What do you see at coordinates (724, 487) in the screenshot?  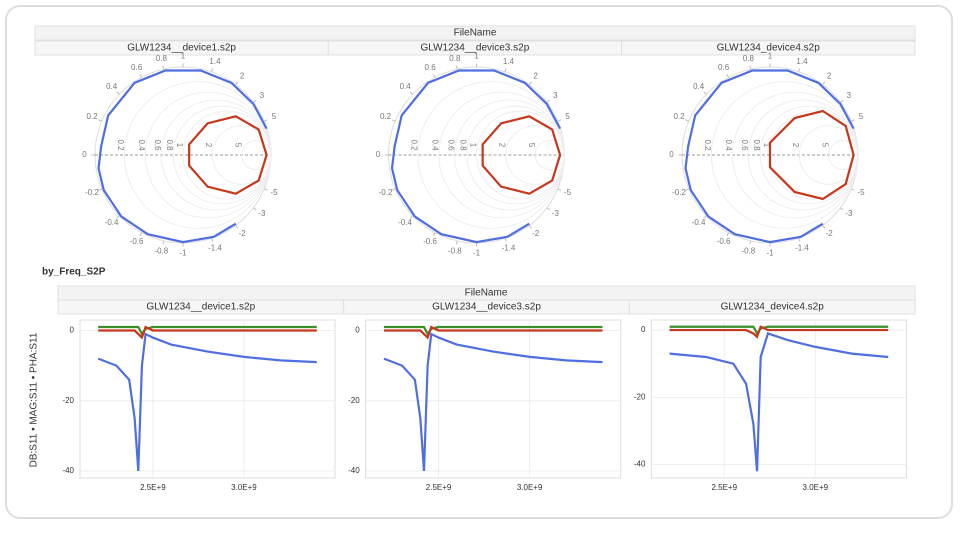 I see `x-tick-label: 2.5E+9` at bounding box center [724, 487].